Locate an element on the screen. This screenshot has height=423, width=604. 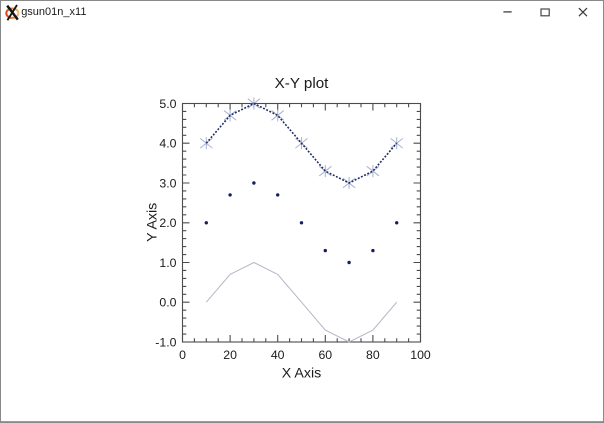
svg-text: 40 is located at coordinates (278, 355).